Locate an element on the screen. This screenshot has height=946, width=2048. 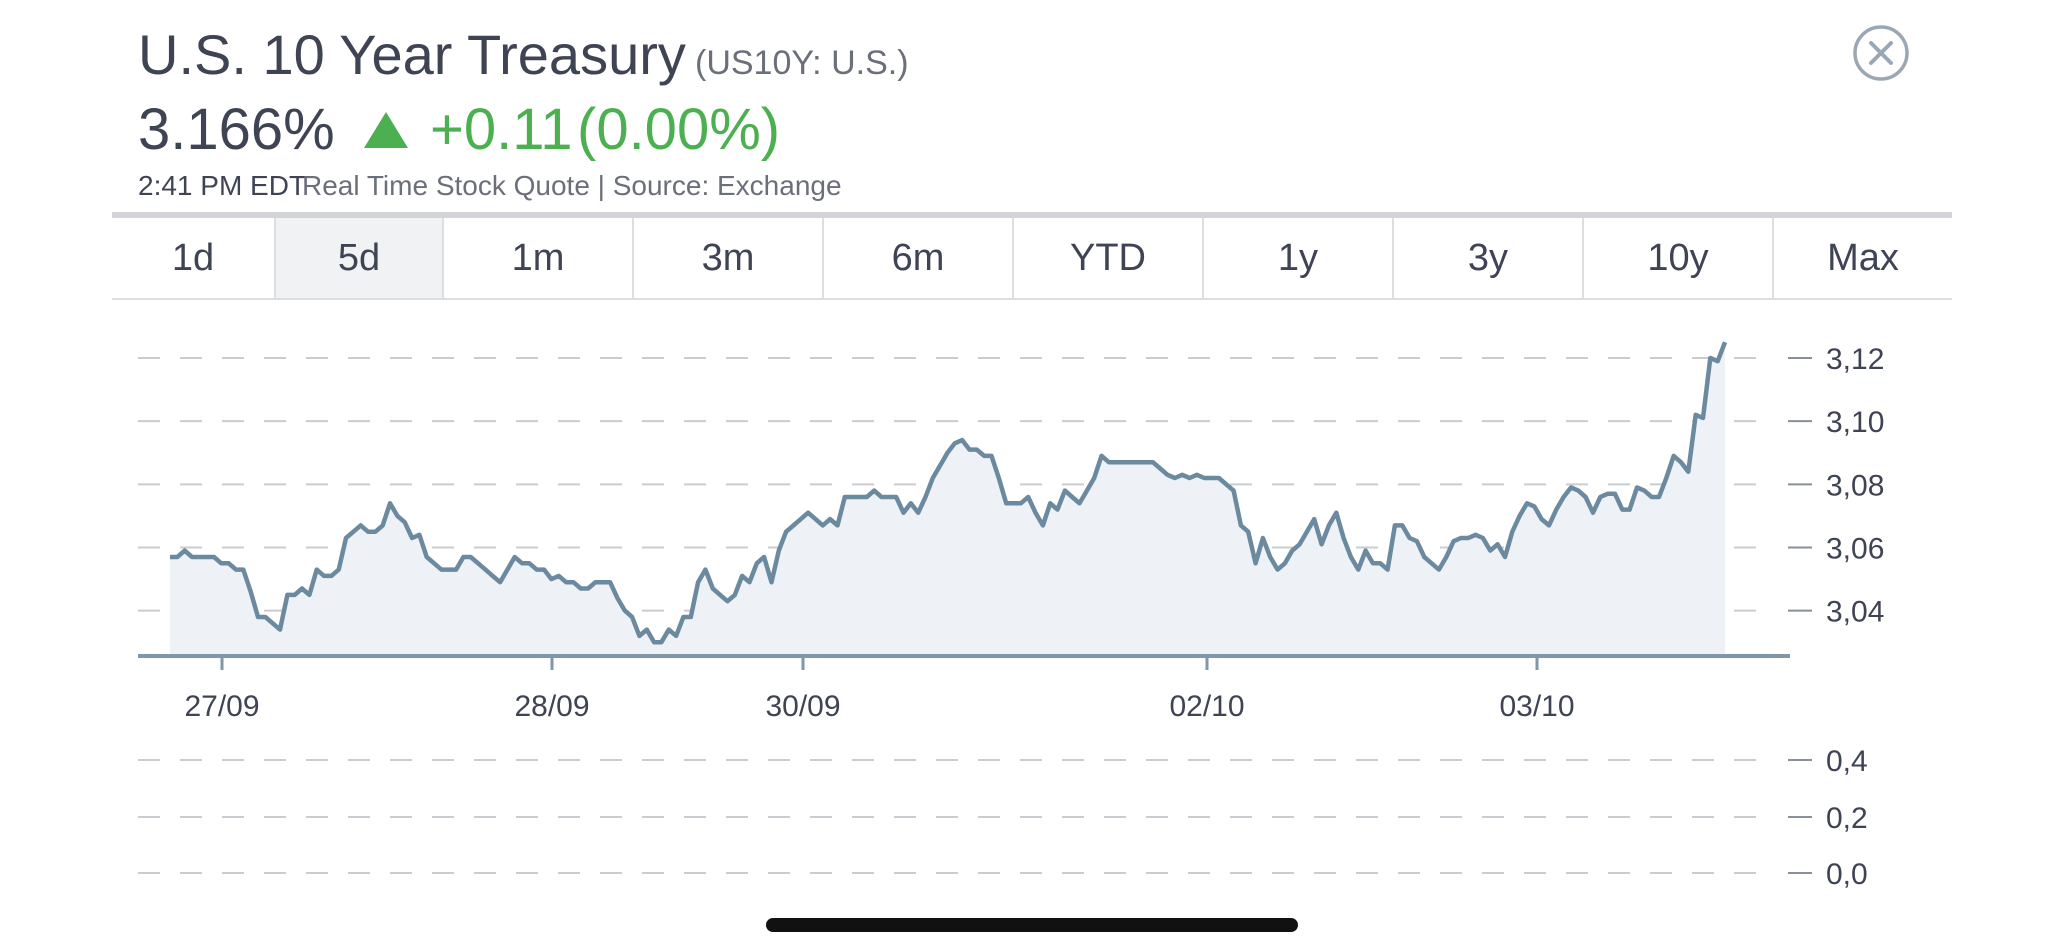
tab-max: Max is located at coordinates (1863, 257).